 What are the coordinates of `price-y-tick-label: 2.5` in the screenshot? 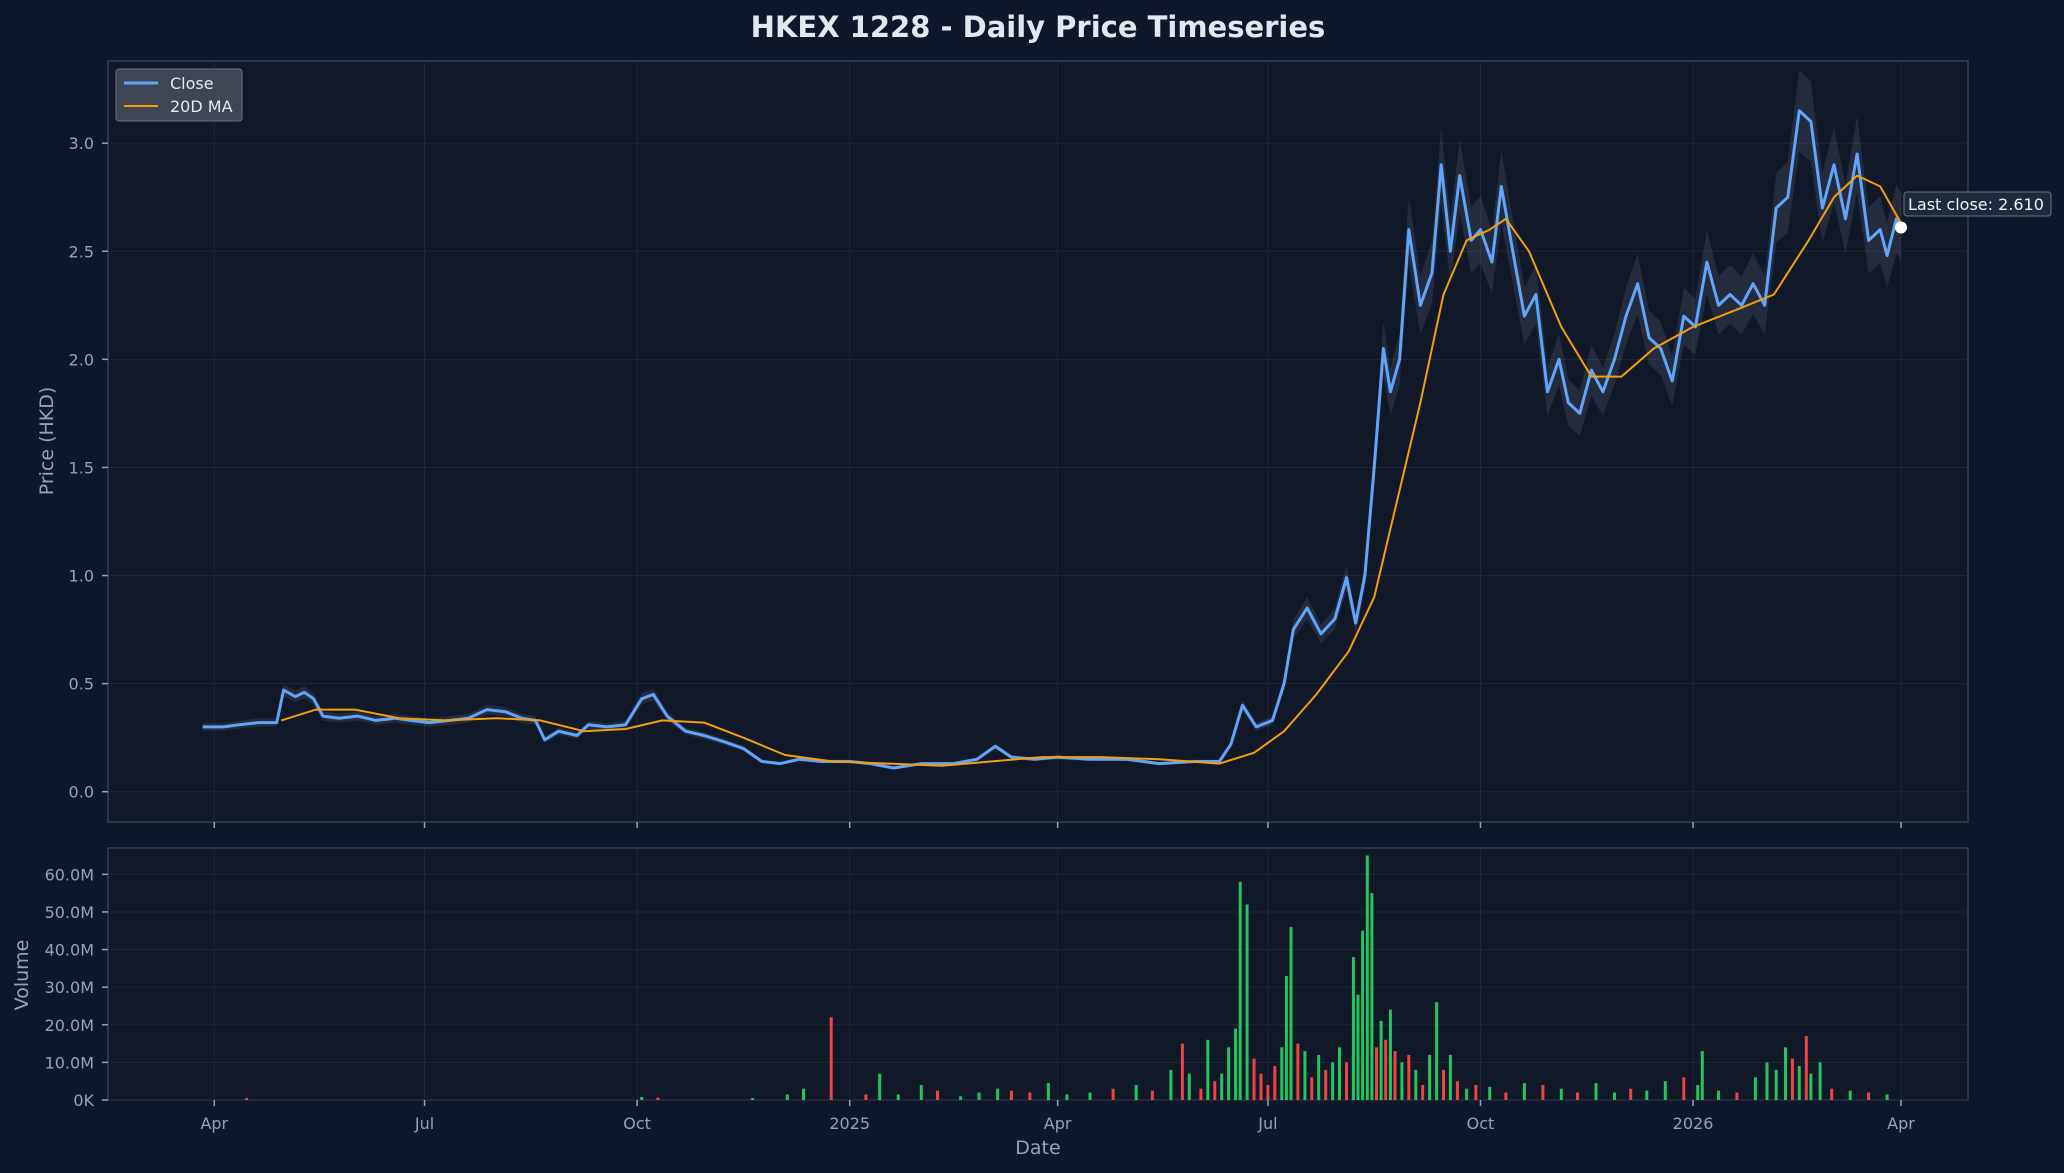 It's located at (81, 251).